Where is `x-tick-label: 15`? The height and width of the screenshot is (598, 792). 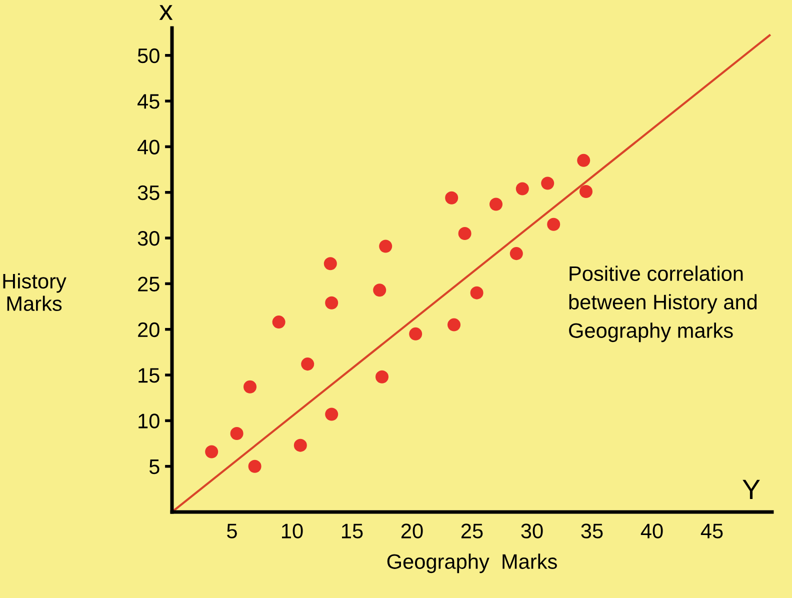
x-tick-label: 15 is located at coordinates (352, 531).